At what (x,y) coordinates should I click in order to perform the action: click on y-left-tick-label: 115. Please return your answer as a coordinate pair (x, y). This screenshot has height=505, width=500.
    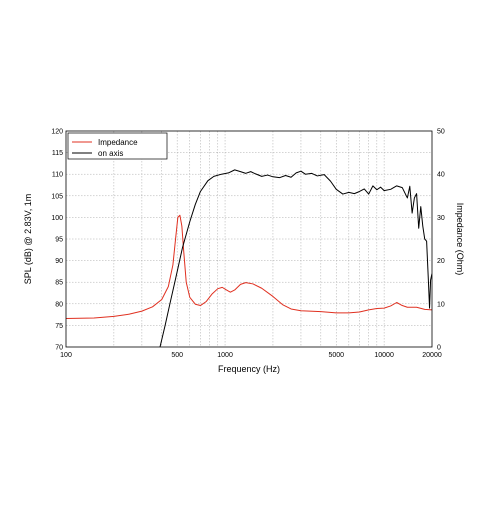
    Looking at the image, I should click on (57, 153).